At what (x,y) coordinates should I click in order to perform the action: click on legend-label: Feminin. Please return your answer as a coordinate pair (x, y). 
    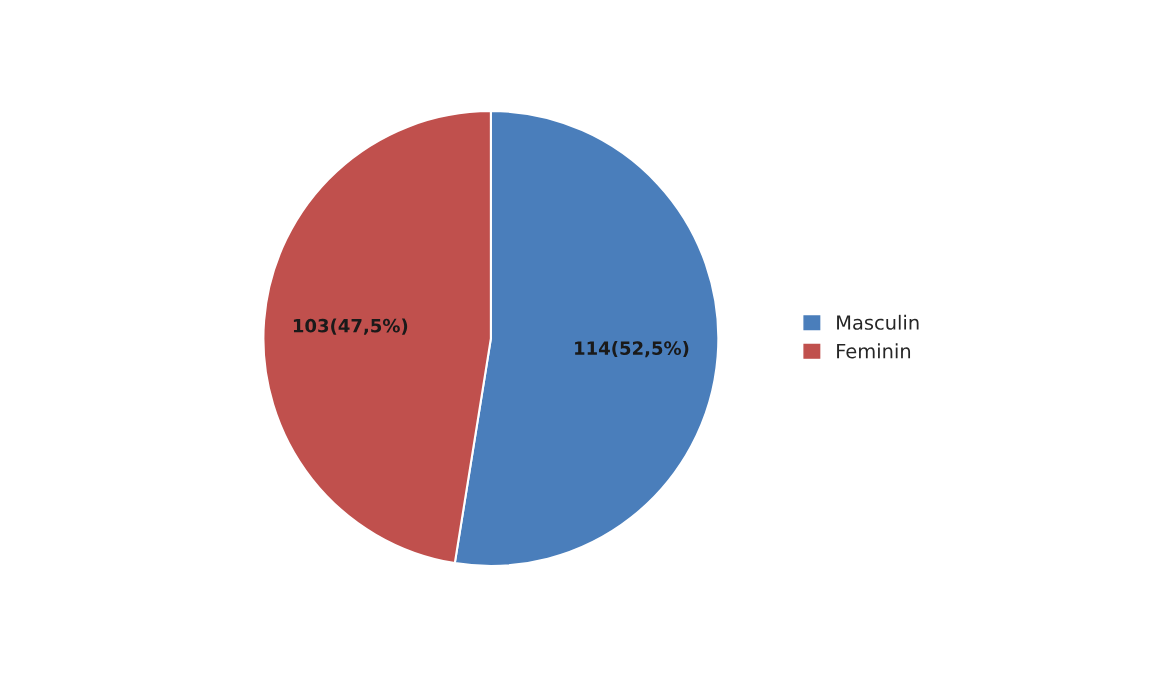
    Looking at the image, I should click on (874, 351).